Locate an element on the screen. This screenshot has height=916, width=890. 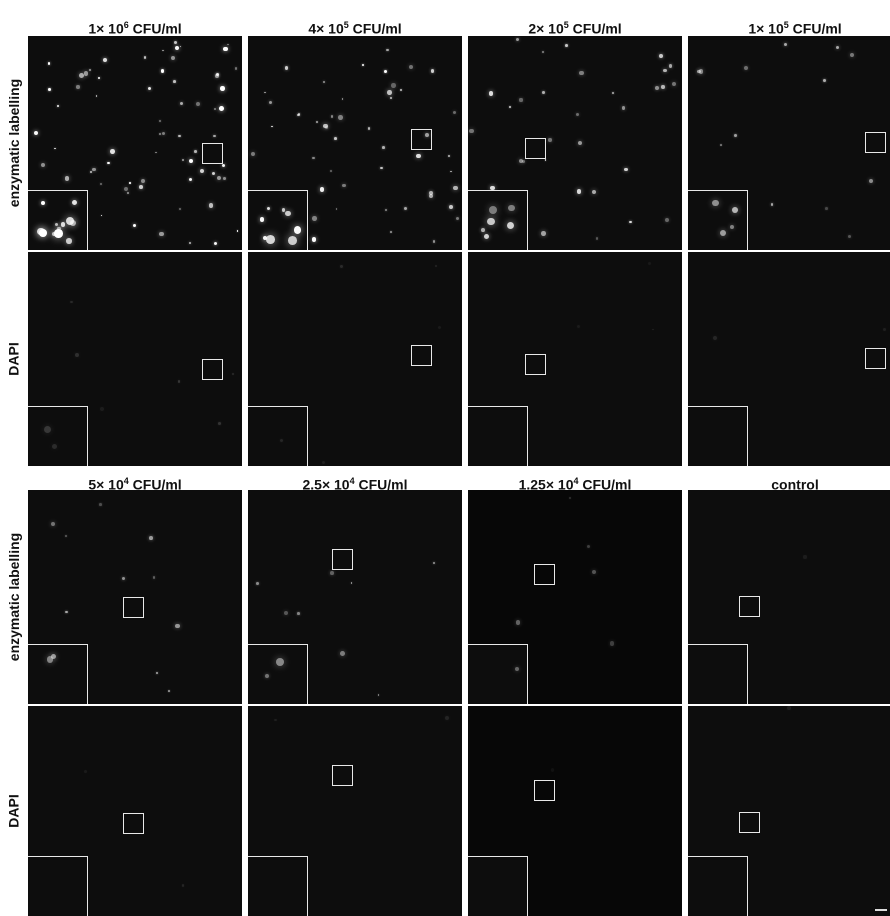
image-panel-enzymatic-2e5 is located at coordinates (575, 143).